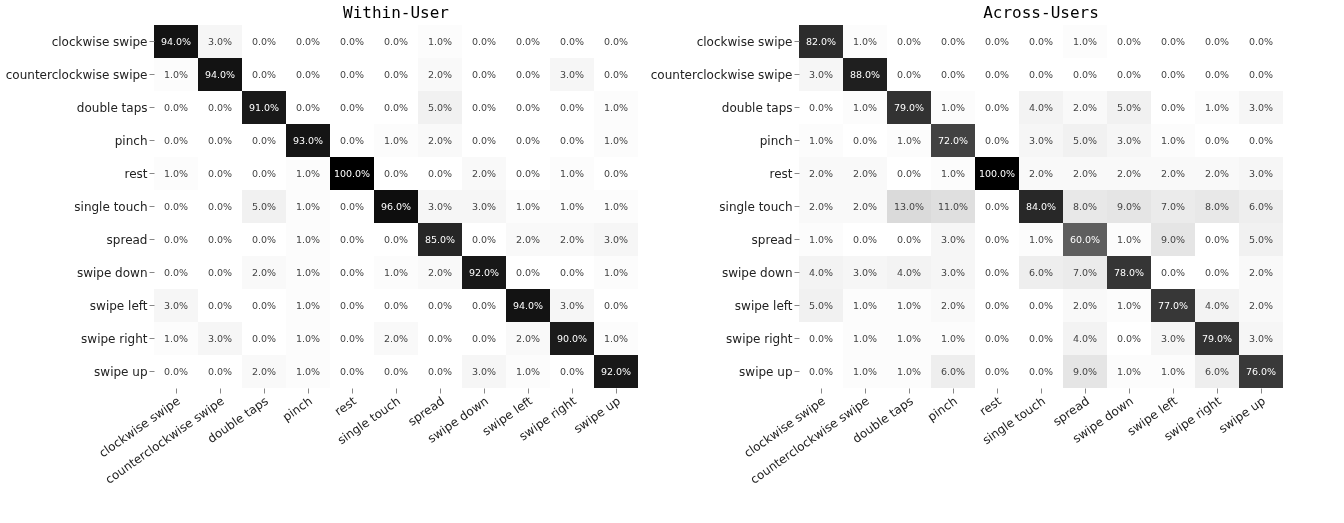  I want to click on data-label: 9.0%, so click(1085, 371).